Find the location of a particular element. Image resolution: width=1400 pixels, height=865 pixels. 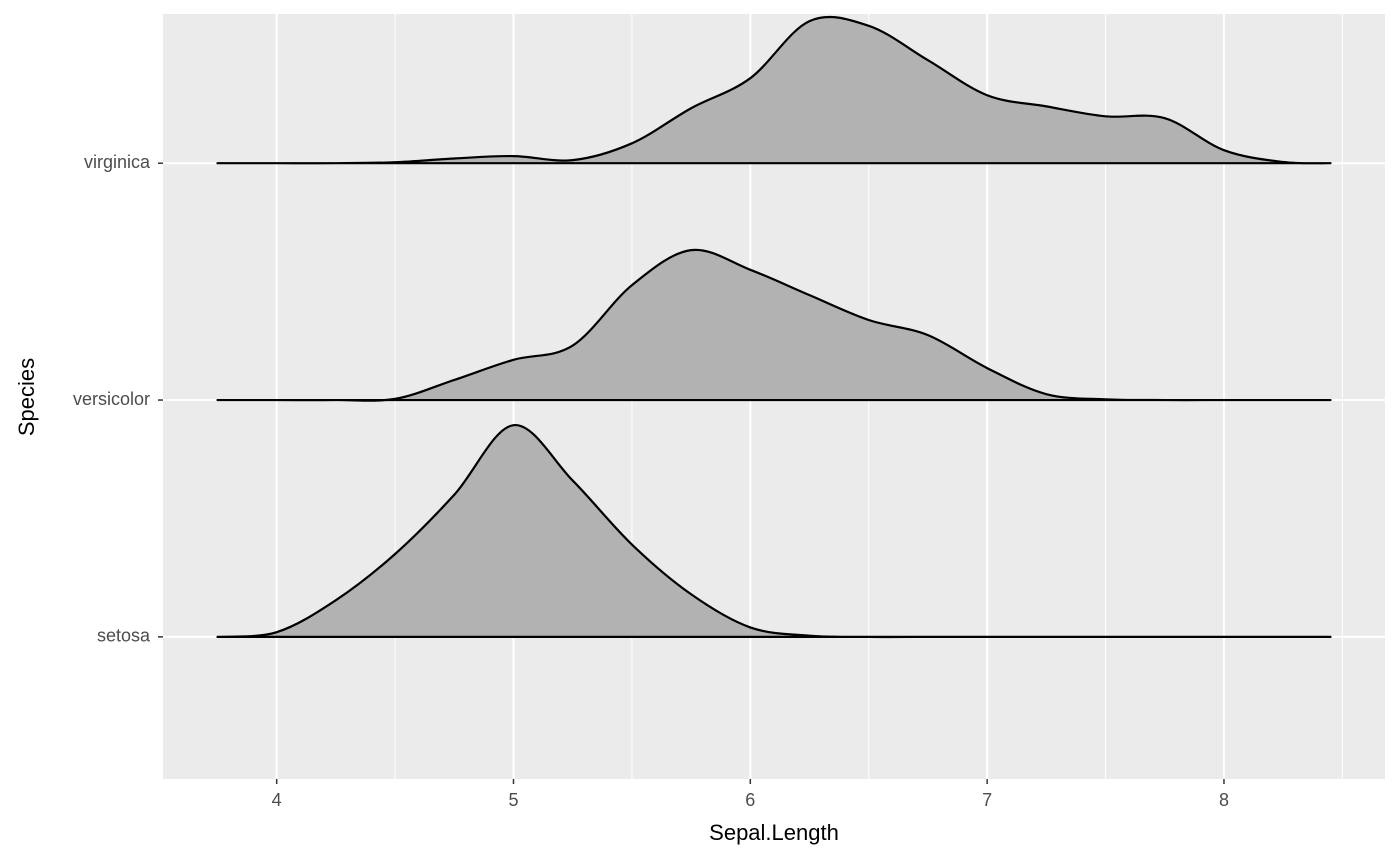

y-tick-label: virginica is located at coordinates (117, 162).